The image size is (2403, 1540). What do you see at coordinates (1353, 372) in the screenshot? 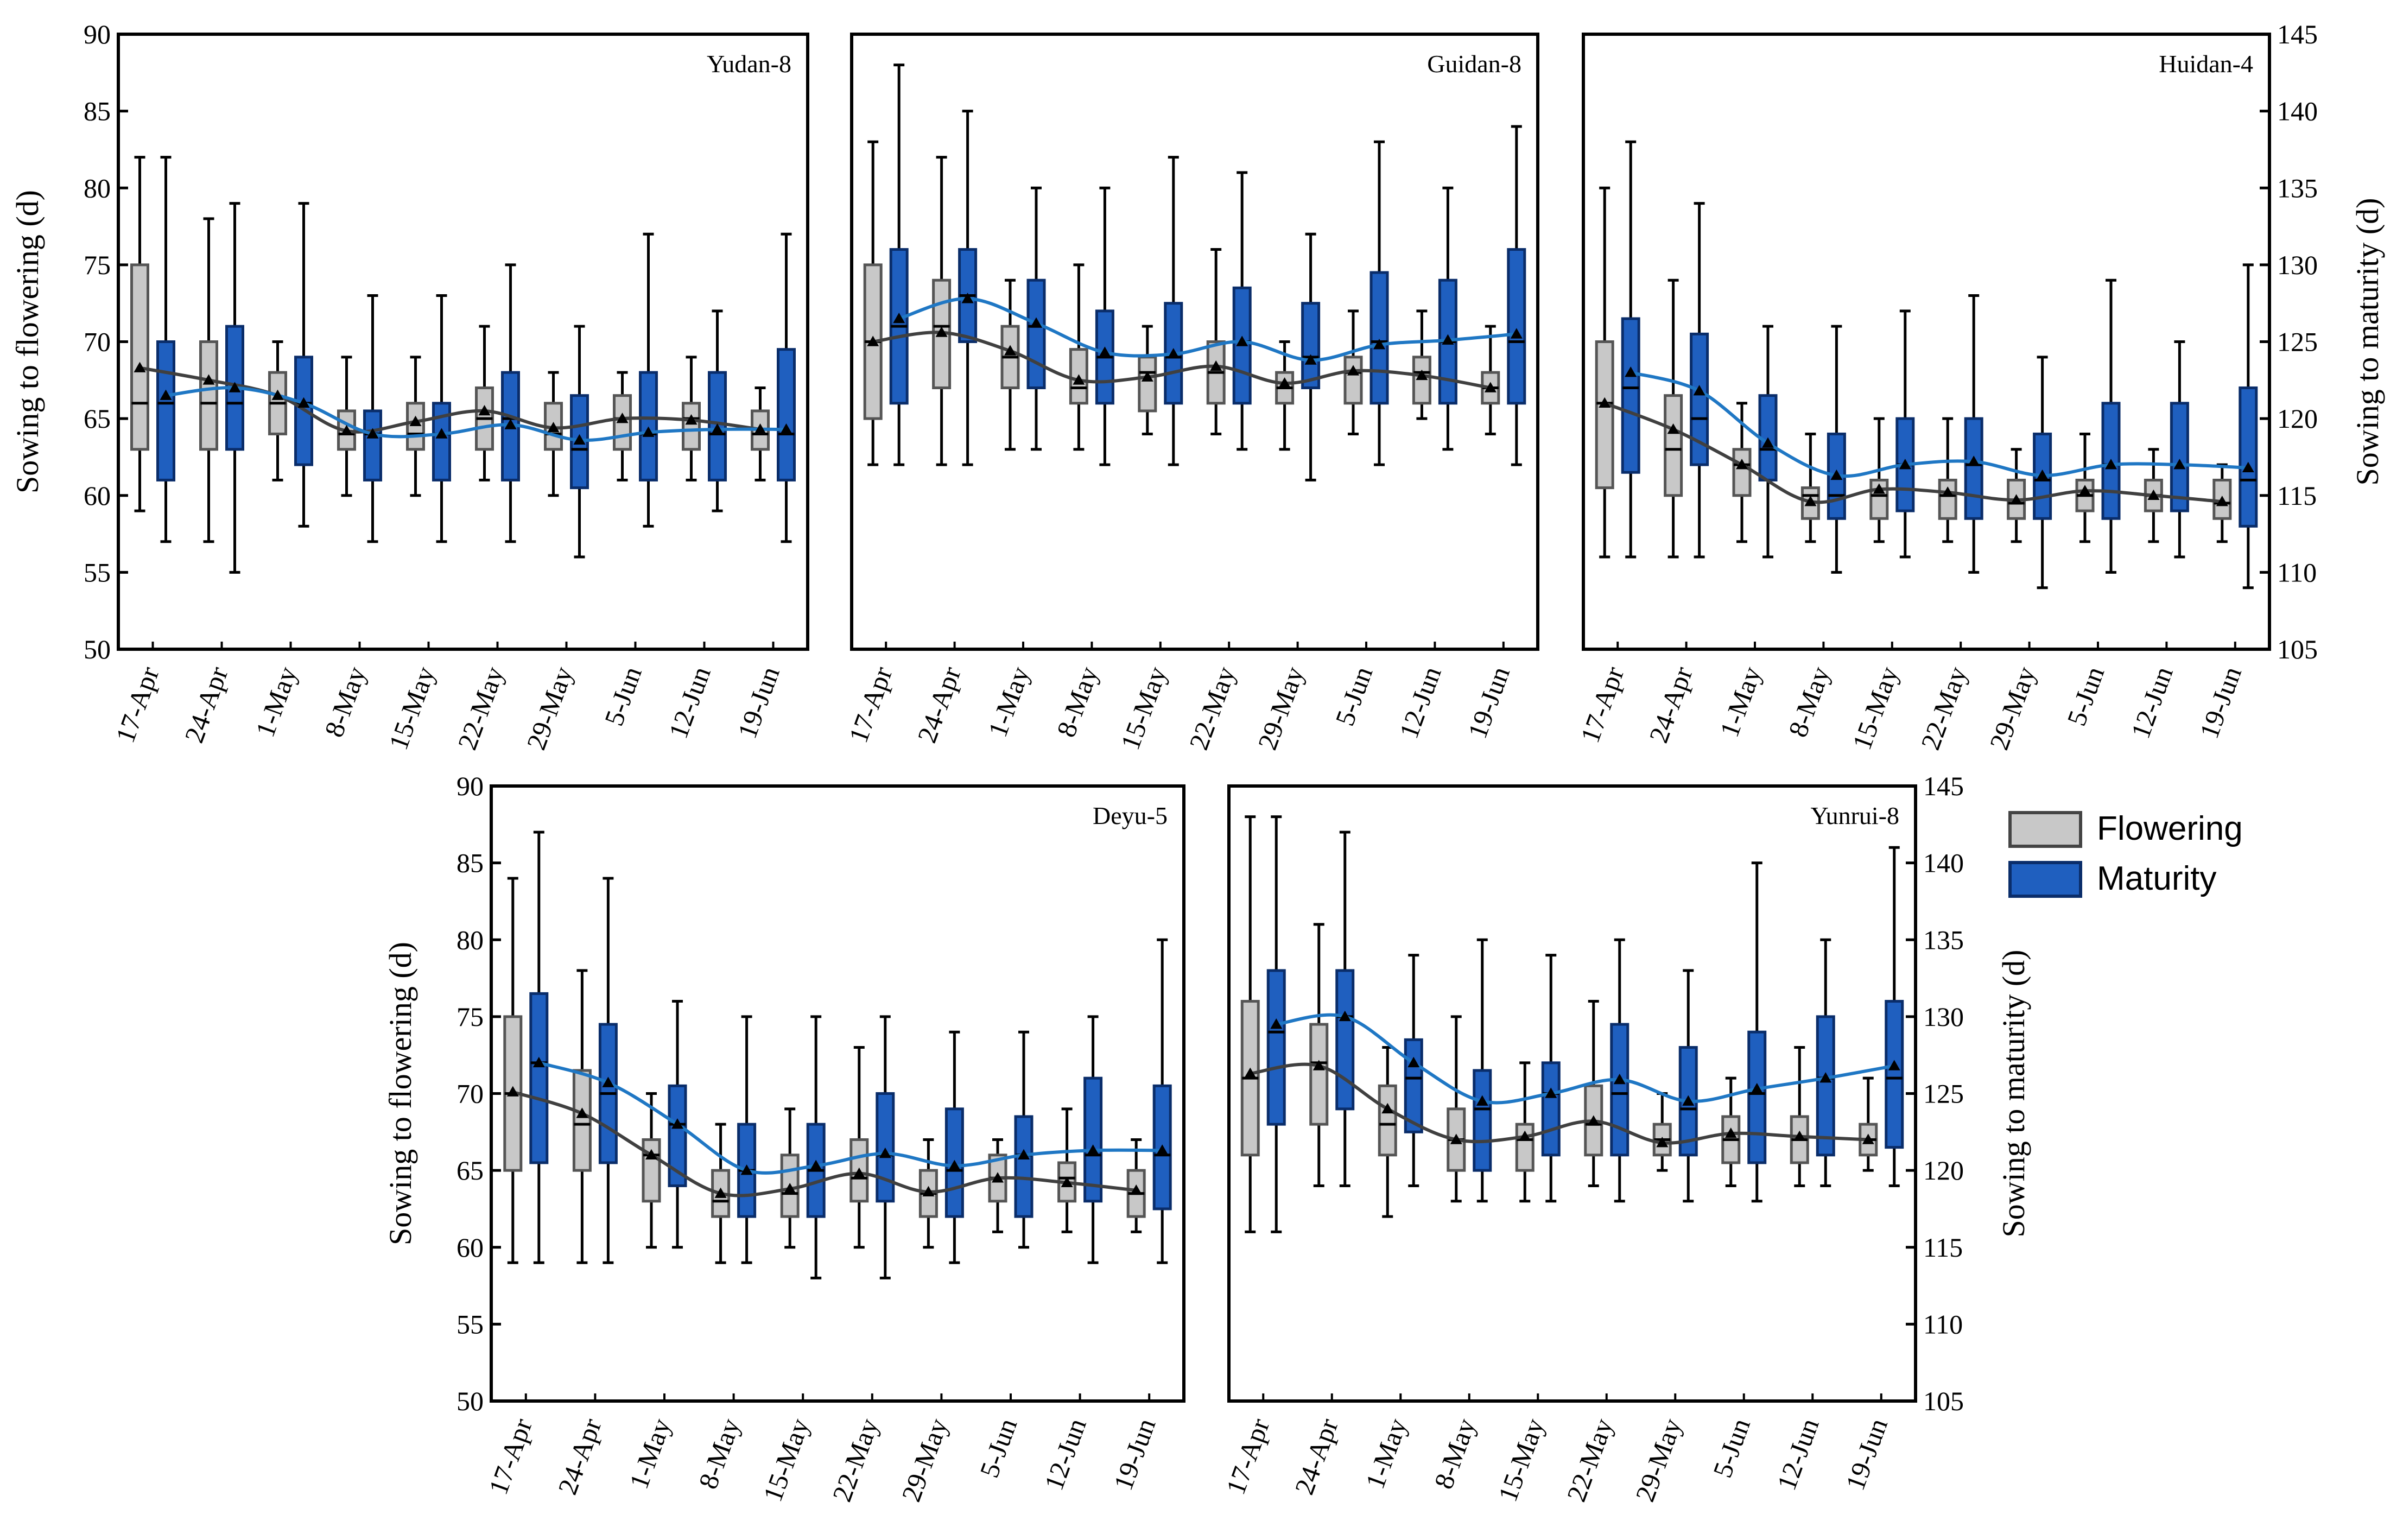
I see `flowering-box-5-Jun` at bounding box center [1353, 372].